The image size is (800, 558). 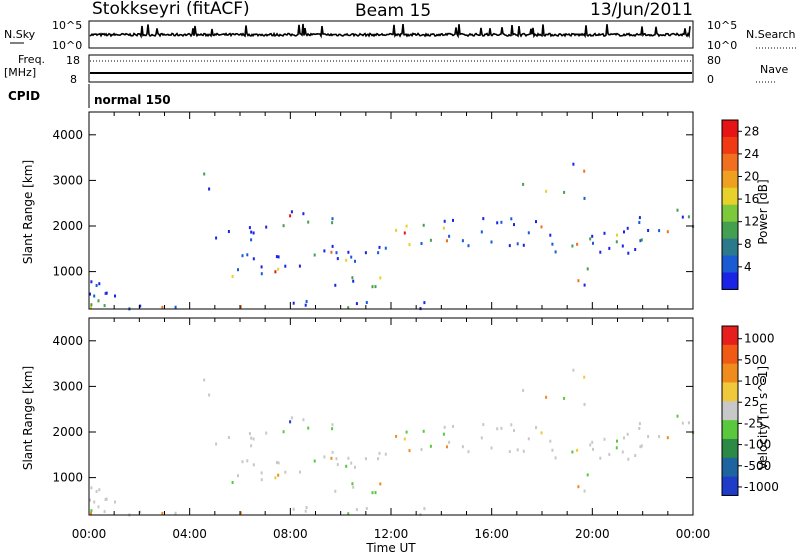 What do you see at coordinates (754, 423) in the screenshot?
I see `colorbar-tick-label: -25` at bounding box center [754, 423].